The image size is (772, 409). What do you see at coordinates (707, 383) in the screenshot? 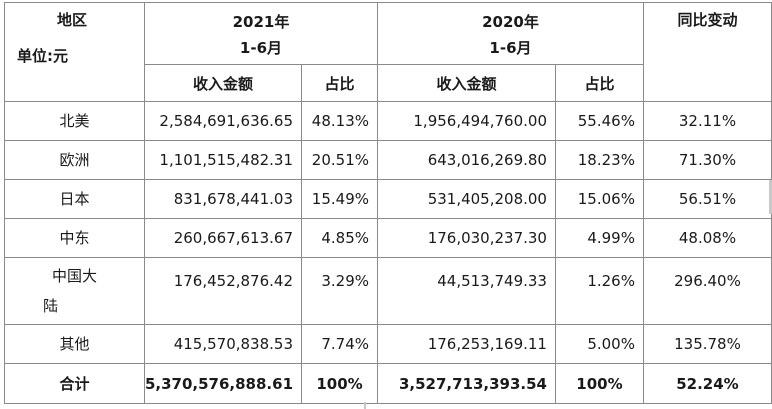
I see `total-yoy: 52.24%` at bounding box center [707, 383].